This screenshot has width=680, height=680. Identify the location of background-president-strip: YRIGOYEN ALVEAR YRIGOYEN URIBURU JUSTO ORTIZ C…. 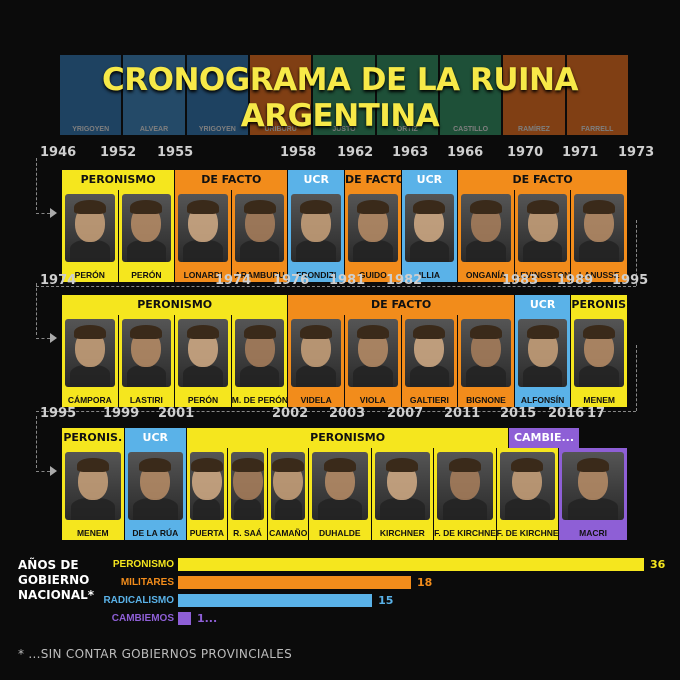
(345, 95).